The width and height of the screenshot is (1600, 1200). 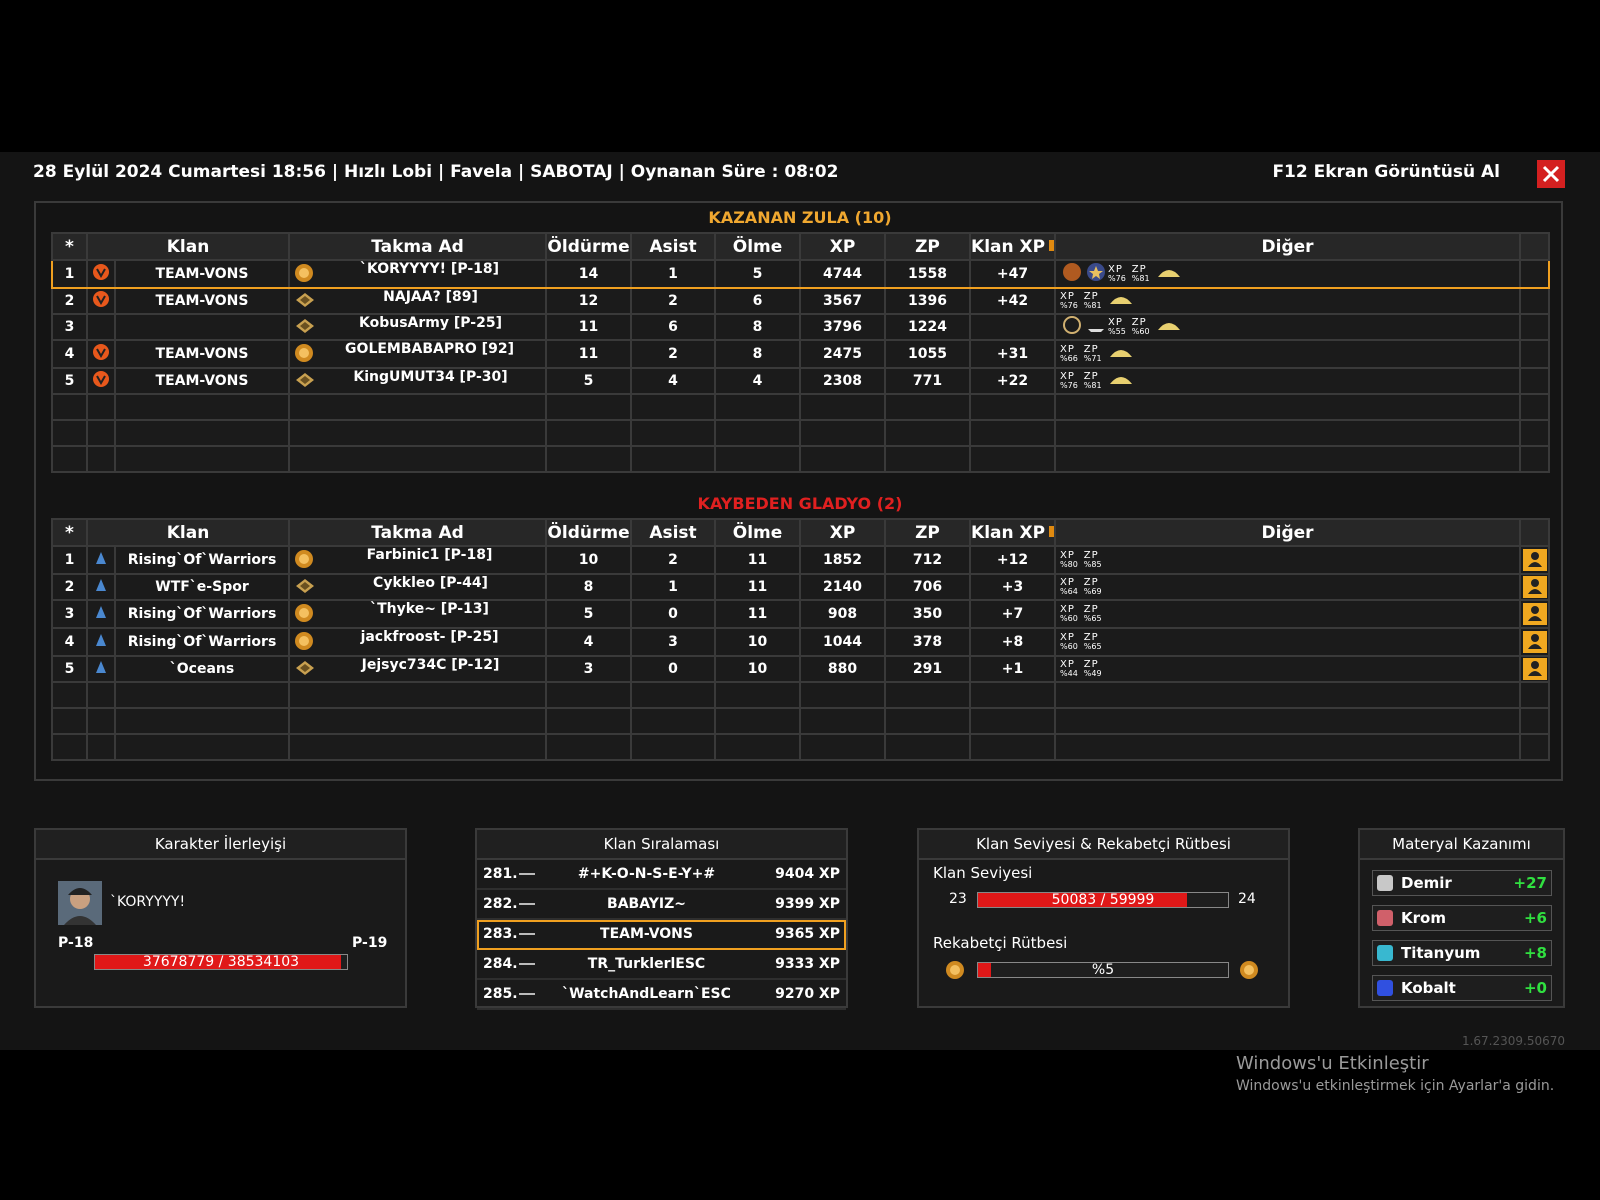 I want to click on column-header: Takma Ad, so click(x=418, y=246).